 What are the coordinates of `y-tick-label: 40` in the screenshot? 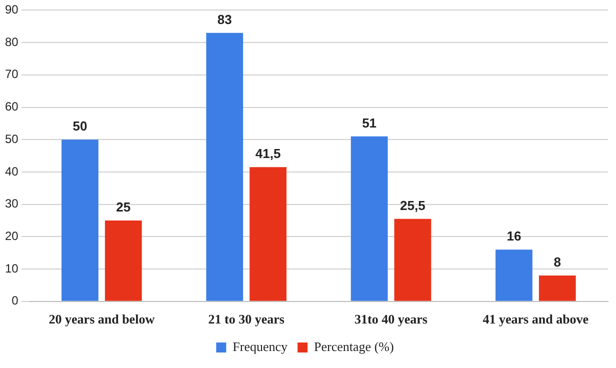 It's located at (11, 171).